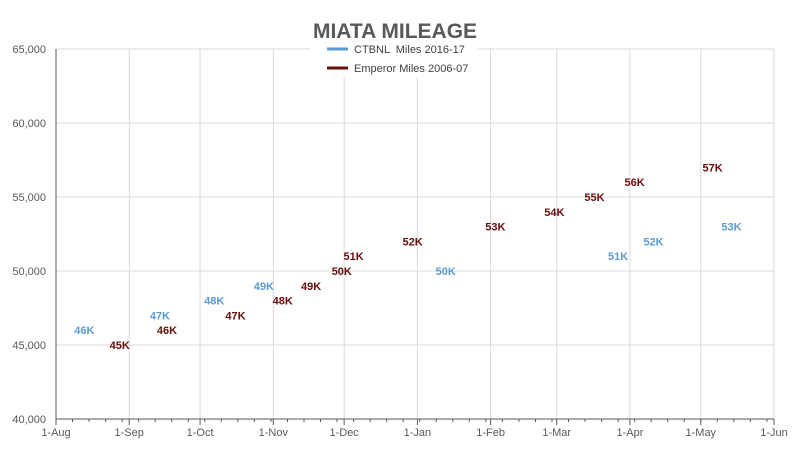  I want to click on x-tick-label: 1-Mar, so click(556, 433).